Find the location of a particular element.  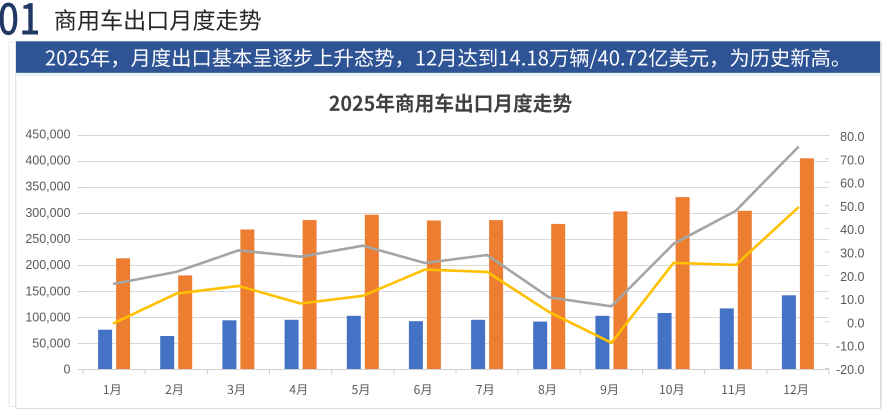

svg-text: 30.0 is located at coordinates (852, 254).